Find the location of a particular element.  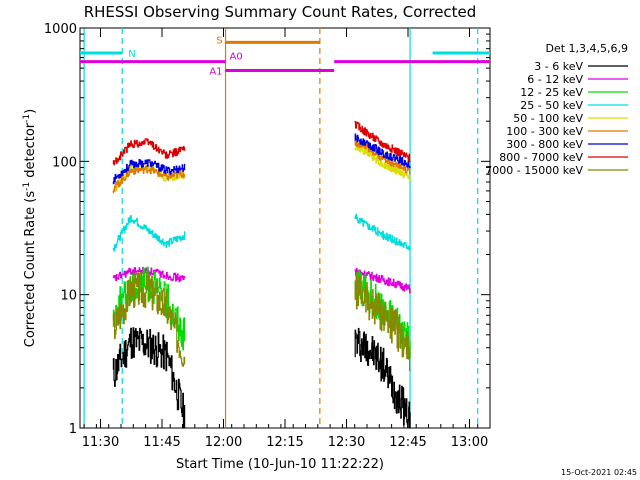

series-line-8-second-segment is located at coordinates (382, 142).